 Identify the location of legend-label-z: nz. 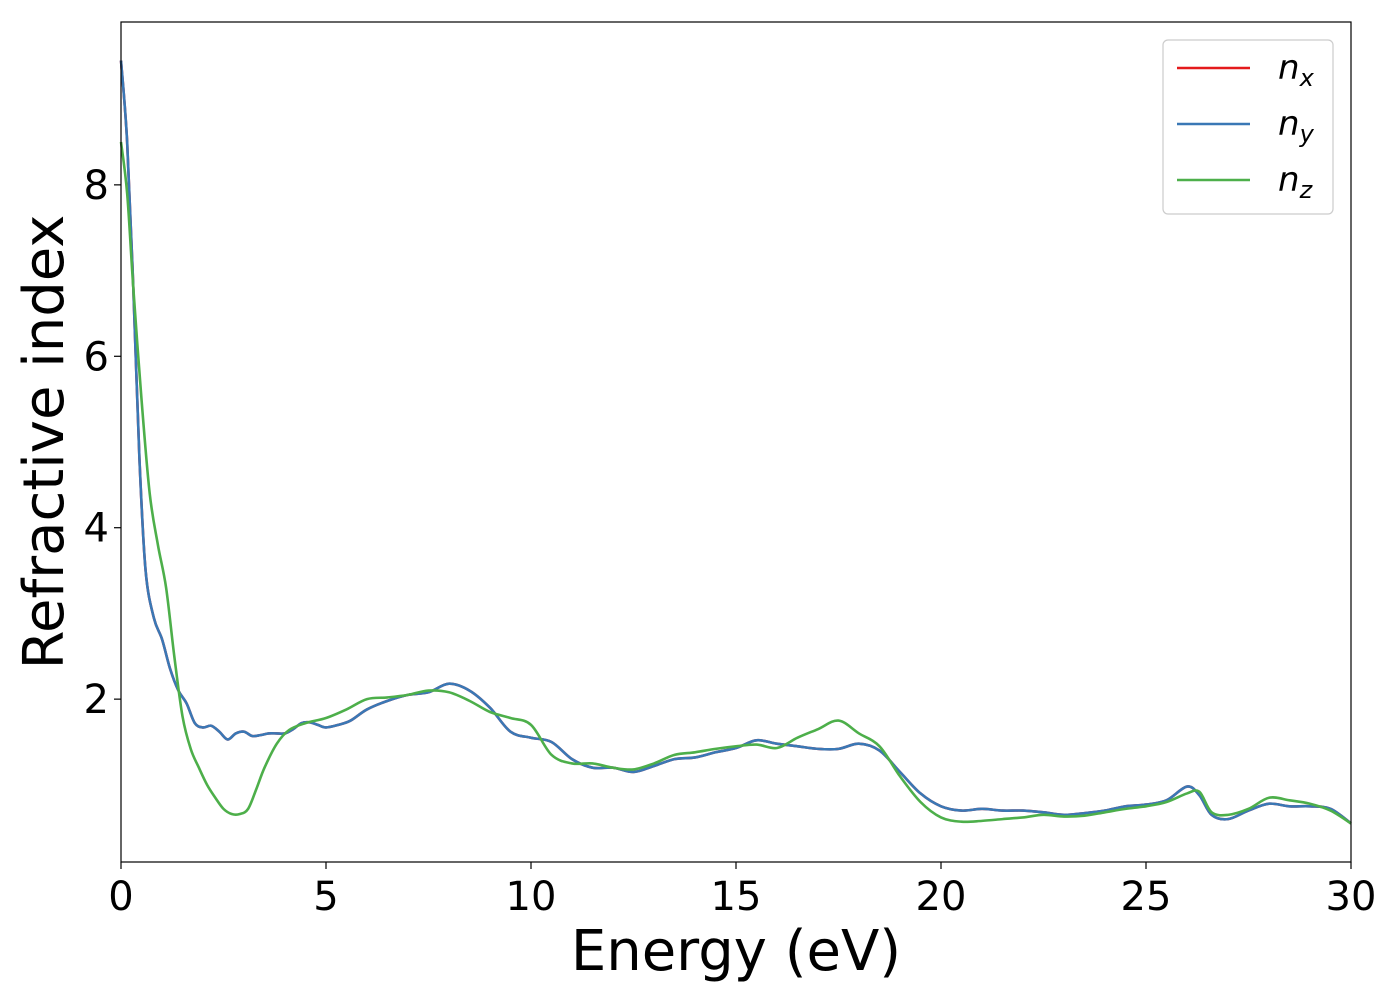
(1296, 182).